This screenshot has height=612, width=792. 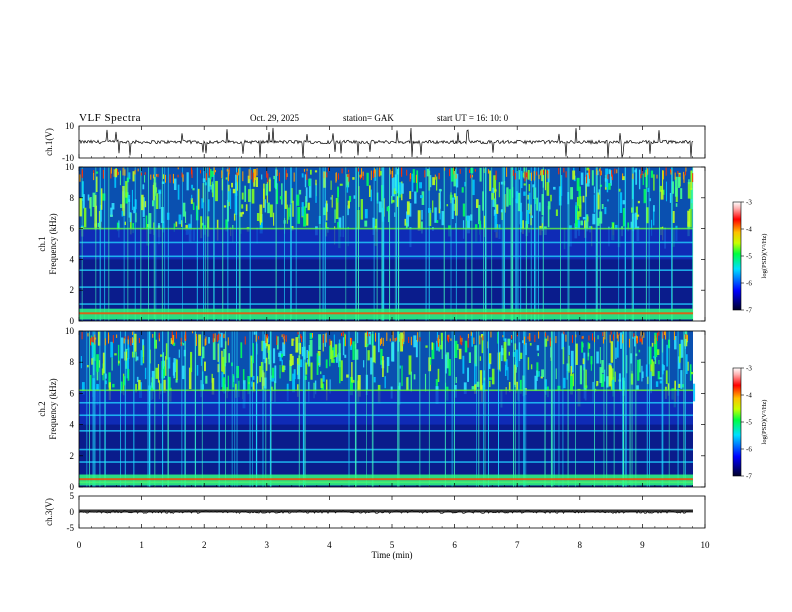 What do you see at coordinates (72, 259) in the screenshot?
I see `y-tick-label: 4` at bounding box center [72, 259].